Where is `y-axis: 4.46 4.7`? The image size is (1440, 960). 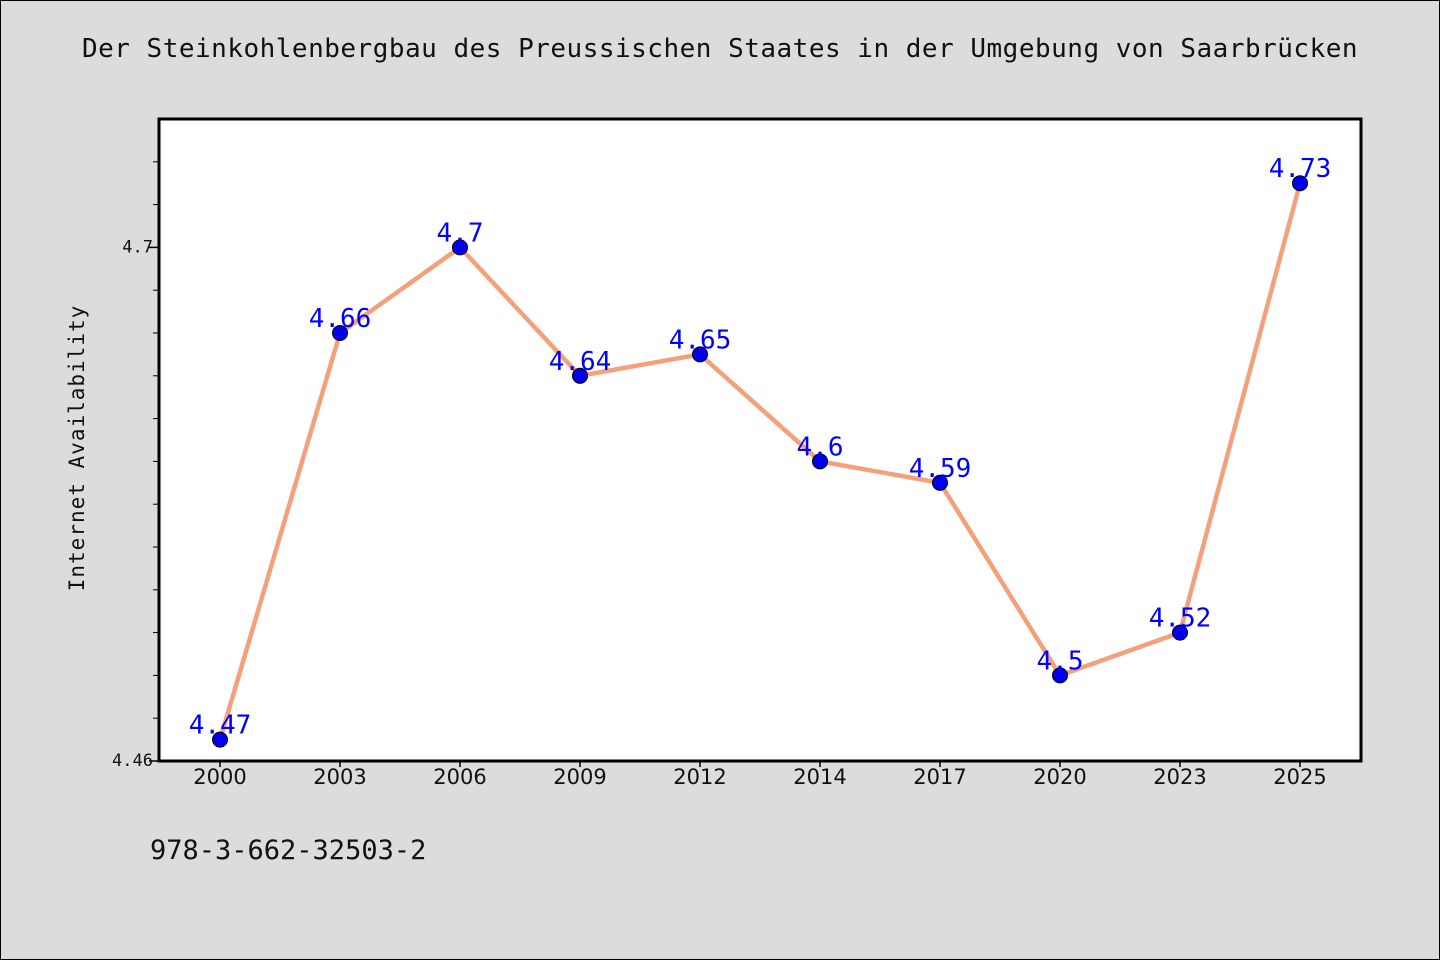 y-axis: 4.46 4.7 is located at coordinates (135, 466).